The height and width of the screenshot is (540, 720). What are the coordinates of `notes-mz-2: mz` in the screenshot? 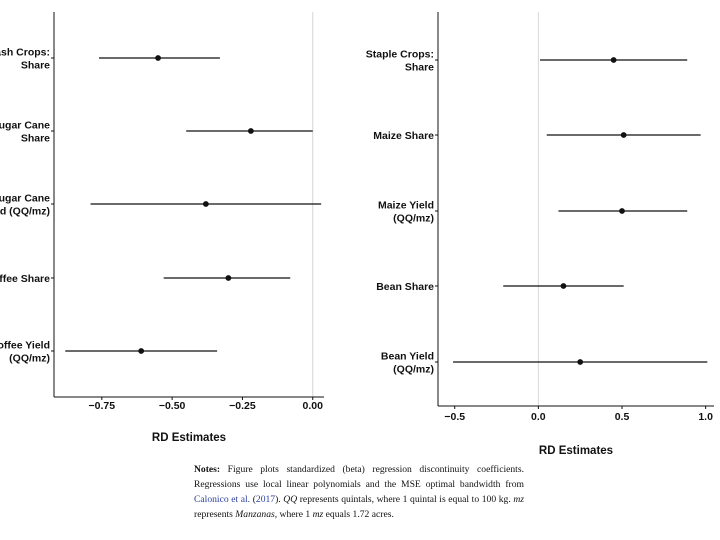 It's located at (318, 514).